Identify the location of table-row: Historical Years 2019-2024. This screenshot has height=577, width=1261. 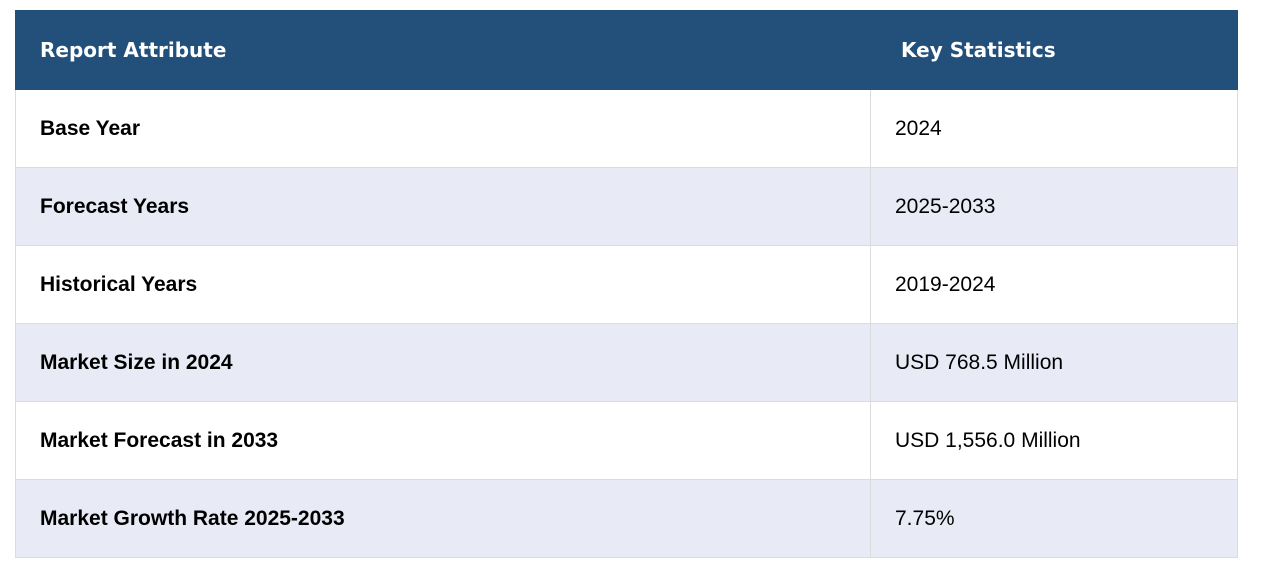
(626, 284).